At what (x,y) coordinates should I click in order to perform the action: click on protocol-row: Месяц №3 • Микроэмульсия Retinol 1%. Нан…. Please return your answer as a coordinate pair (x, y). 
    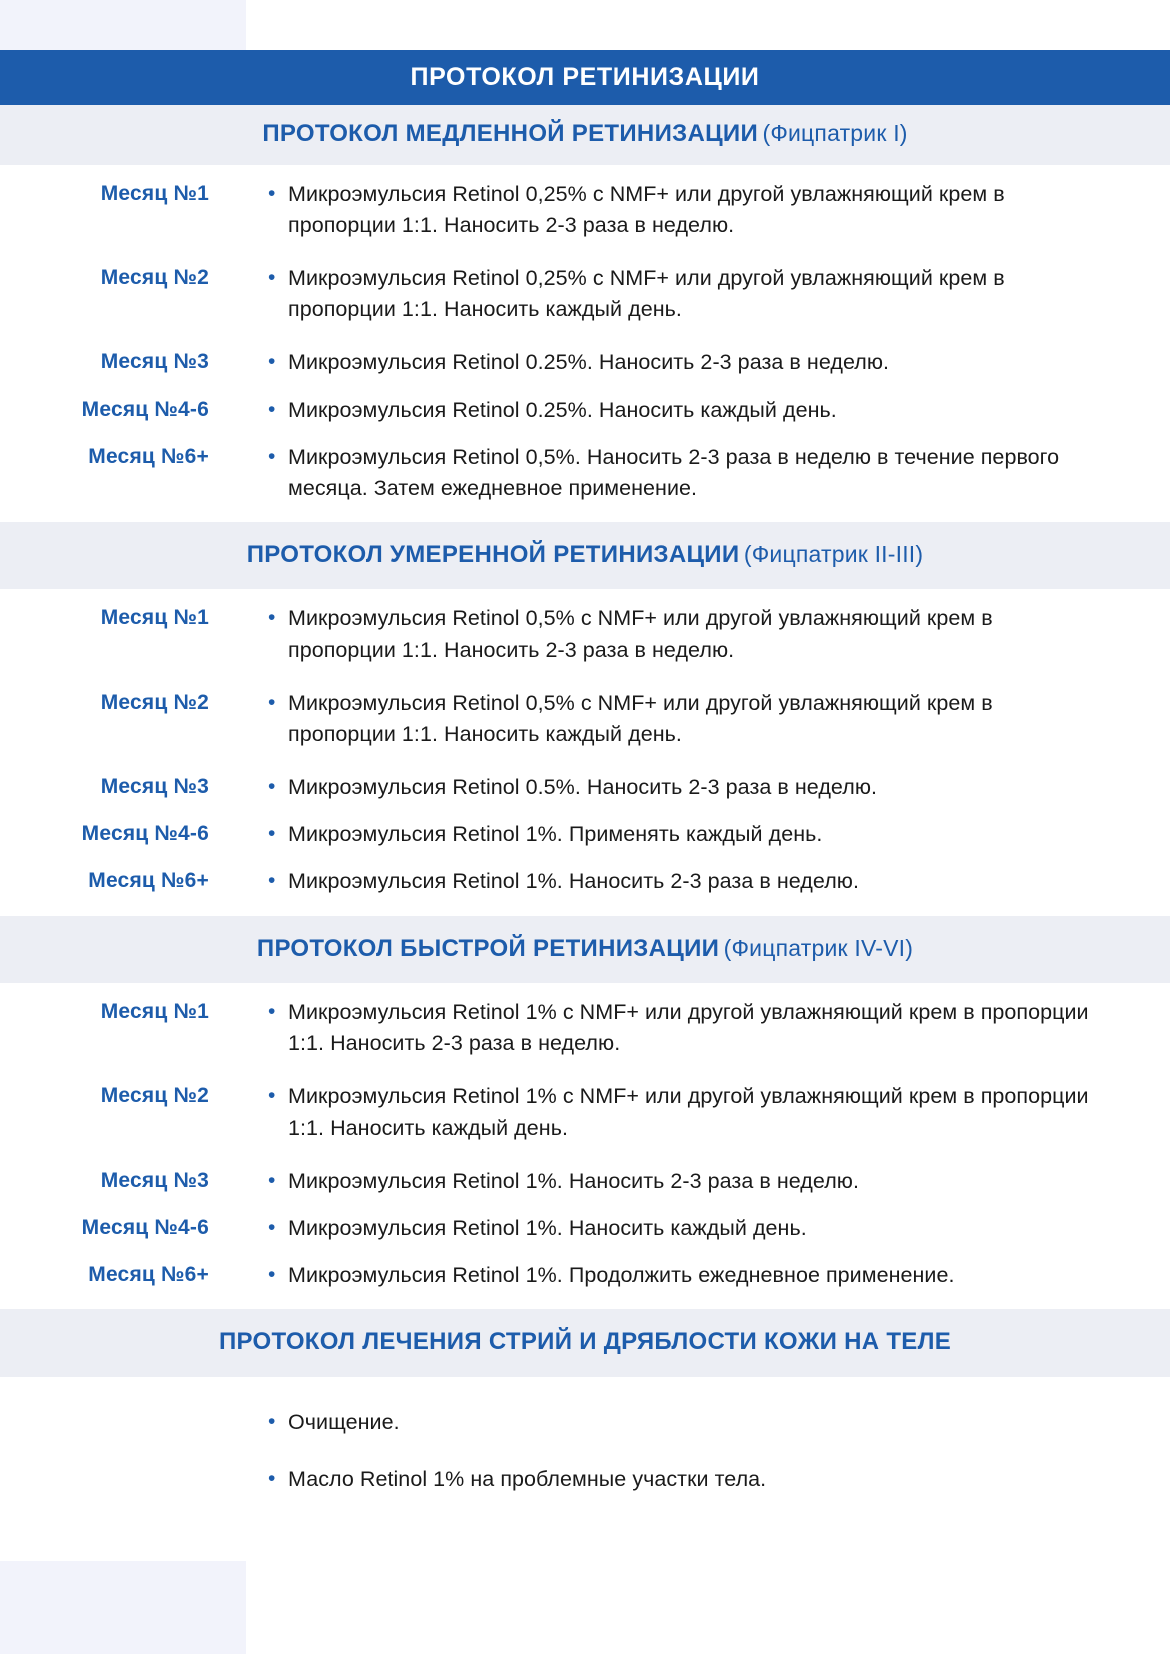
    Looking at the image, I should click on (585, 1181).